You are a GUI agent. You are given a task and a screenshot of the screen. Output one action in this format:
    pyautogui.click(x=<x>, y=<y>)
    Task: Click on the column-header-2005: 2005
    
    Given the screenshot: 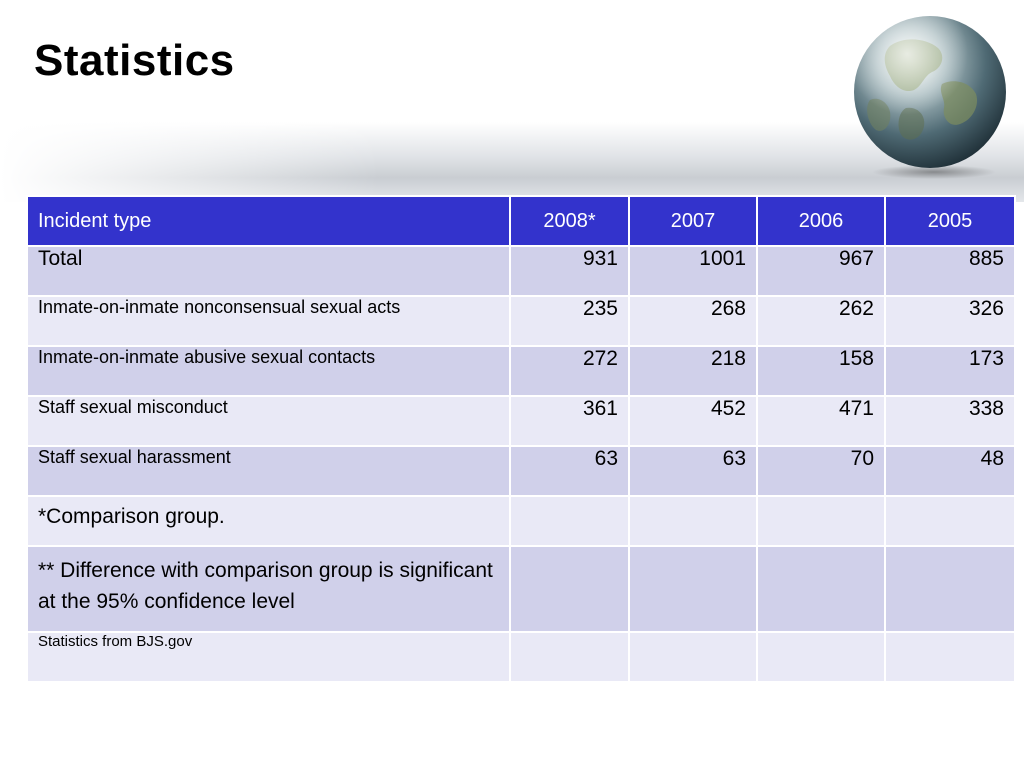 What is the action you would take?
    pyautogui.click(x=950, y=221)
    